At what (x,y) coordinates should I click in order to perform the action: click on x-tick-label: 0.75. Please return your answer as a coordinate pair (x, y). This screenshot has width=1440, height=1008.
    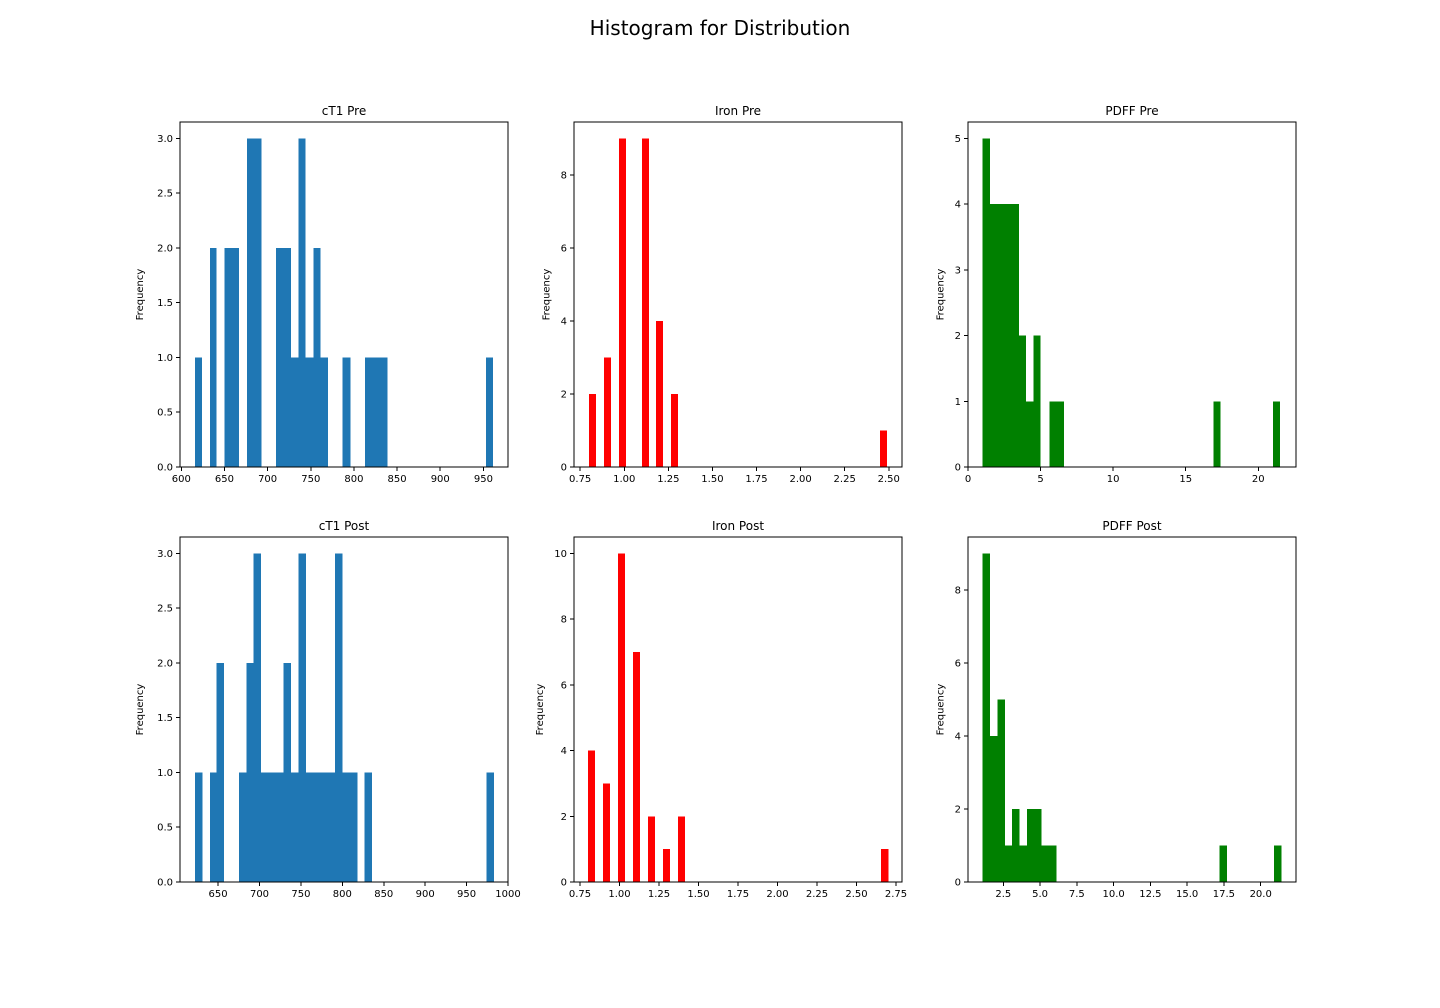
    Looking at the image, I should click on (580, 479).